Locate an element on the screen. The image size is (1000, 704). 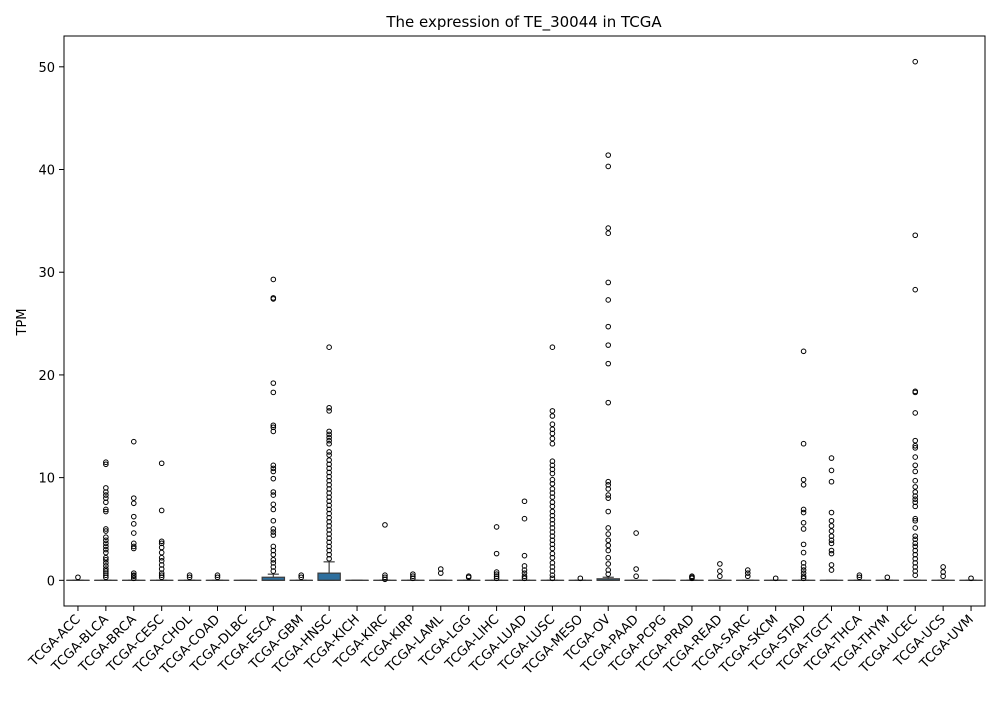
y-tick-label: 40 is located at coordinates (46, 171).